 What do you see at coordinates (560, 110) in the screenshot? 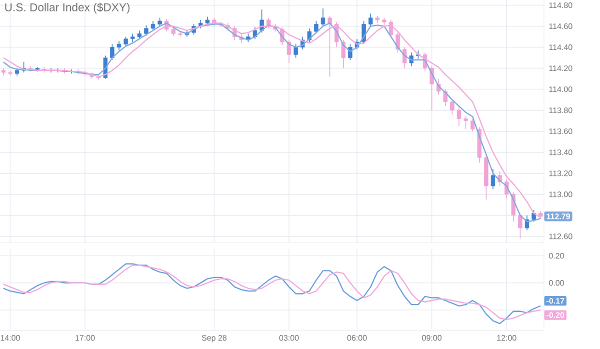
I see `y-tick-label: 113.80` at bounding box center [560, 110].